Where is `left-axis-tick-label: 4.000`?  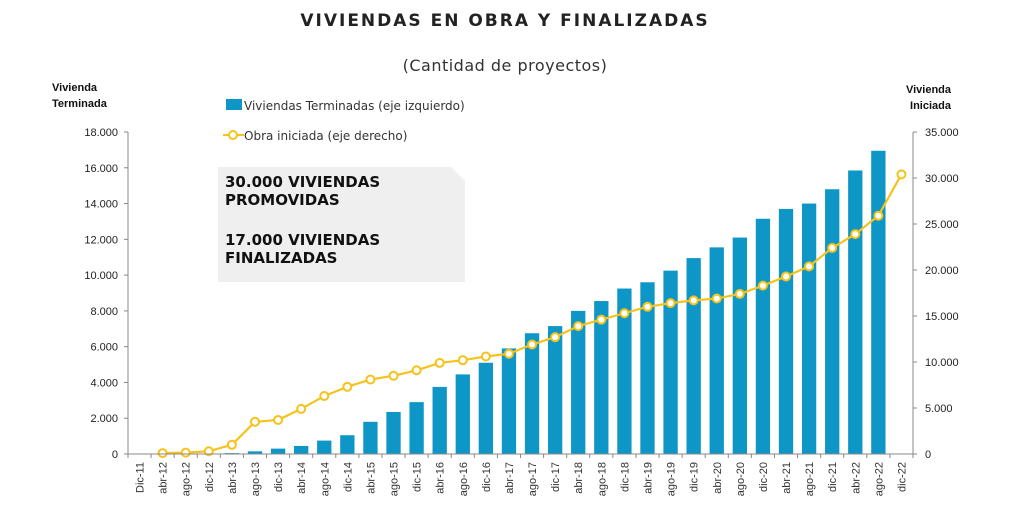 left-axis-tick-label: 4.000 is located at coordinates (104, 383).